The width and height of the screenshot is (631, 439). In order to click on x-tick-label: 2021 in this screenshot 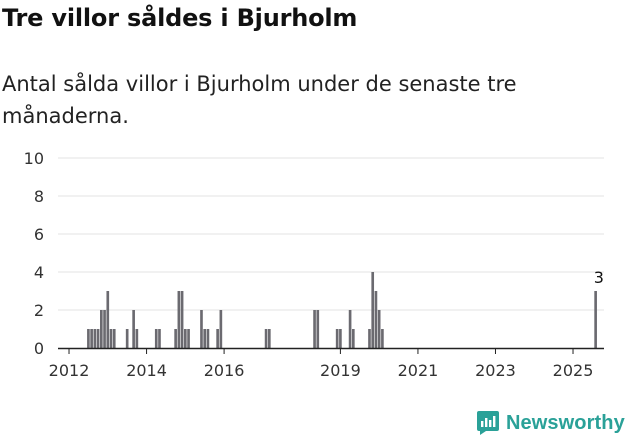, I will do `click(418, 370)`.